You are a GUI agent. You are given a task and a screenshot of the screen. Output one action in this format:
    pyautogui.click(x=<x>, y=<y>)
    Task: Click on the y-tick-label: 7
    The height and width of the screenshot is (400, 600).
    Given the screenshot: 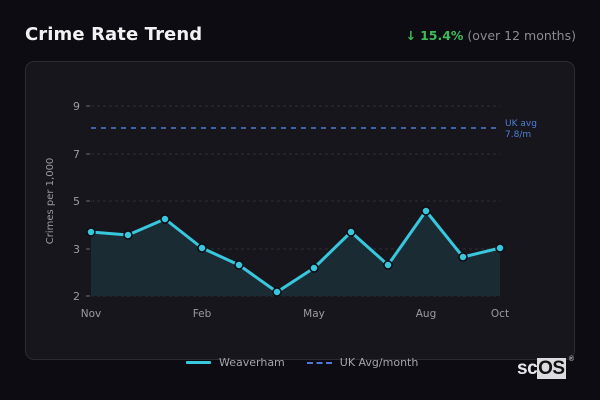 What is the action you would take?
    pyautogui.click(x=76, y=154)
    